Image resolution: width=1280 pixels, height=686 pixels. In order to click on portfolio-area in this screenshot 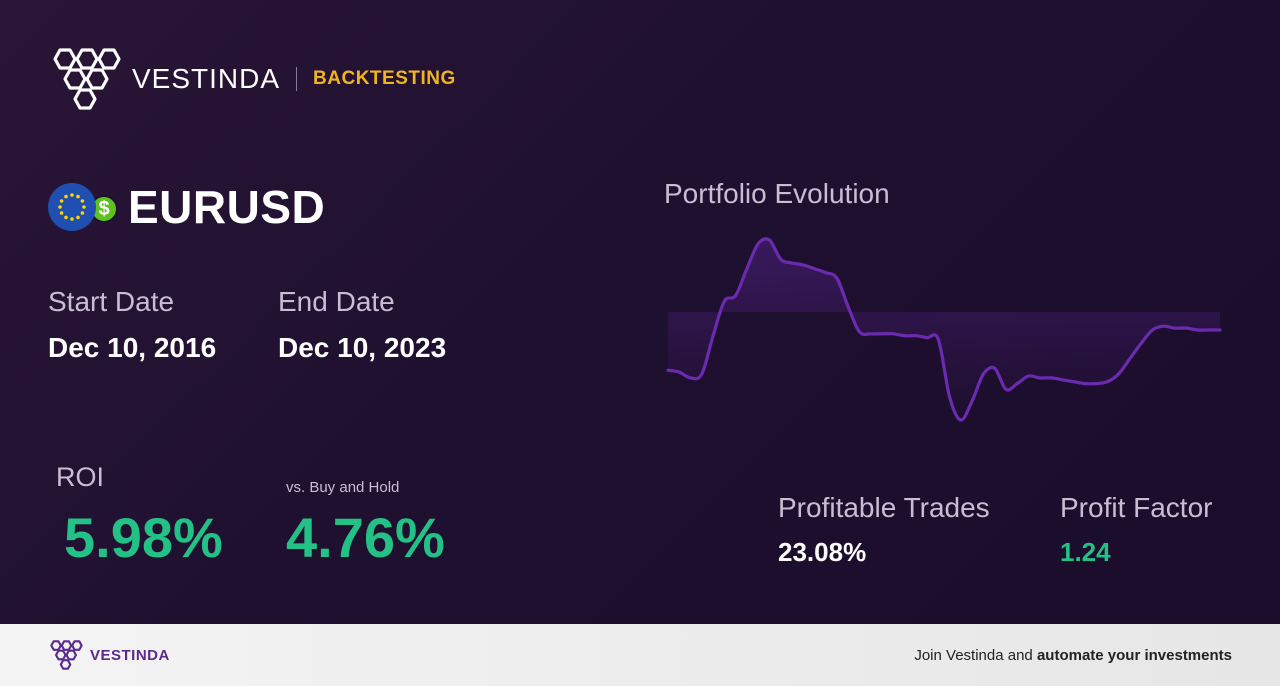, I will do `click(944, 329)`.